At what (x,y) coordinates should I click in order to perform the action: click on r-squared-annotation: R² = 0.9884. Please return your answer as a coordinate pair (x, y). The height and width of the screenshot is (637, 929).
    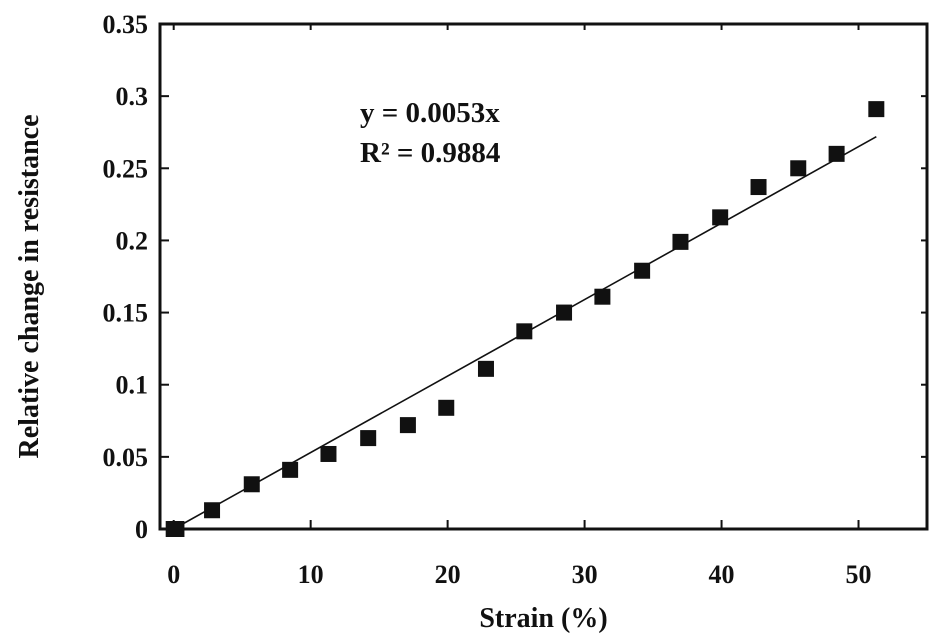
    Looking at the image, I should click on (430, 153).